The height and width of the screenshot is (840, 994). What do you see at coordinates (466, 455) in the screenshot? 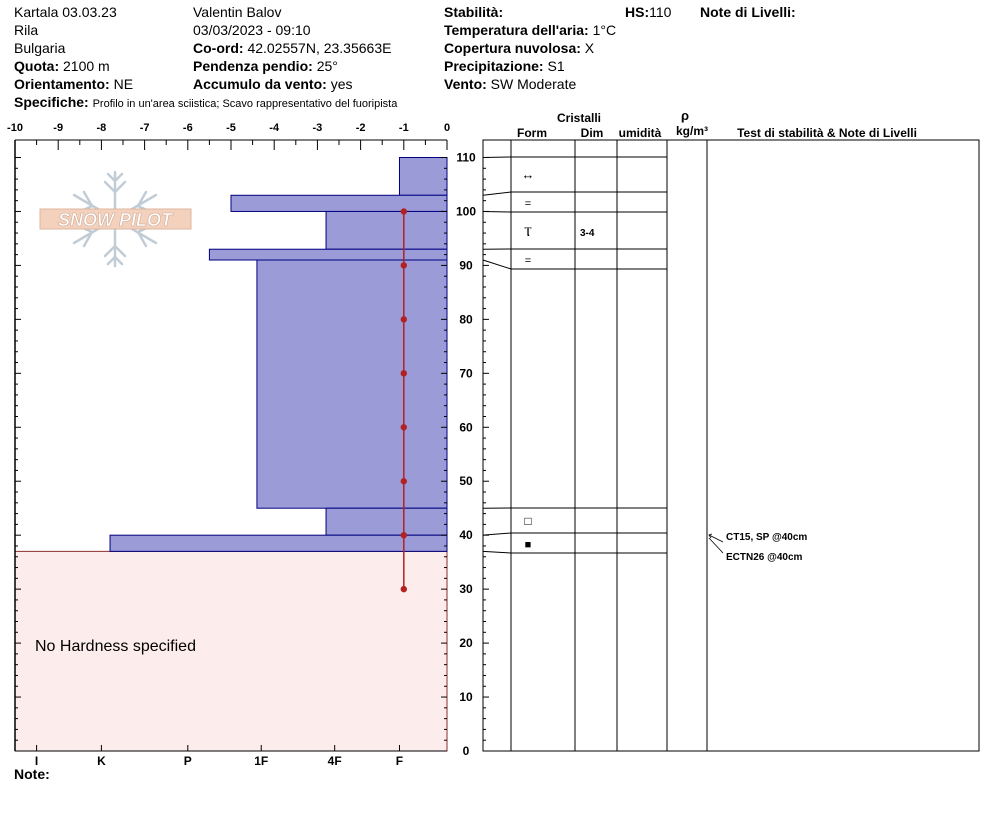
I see `y-tick-labels-group: 0 10 20 30 40 50 60 70 80 90 100 110` at bounding box center [466, 455].